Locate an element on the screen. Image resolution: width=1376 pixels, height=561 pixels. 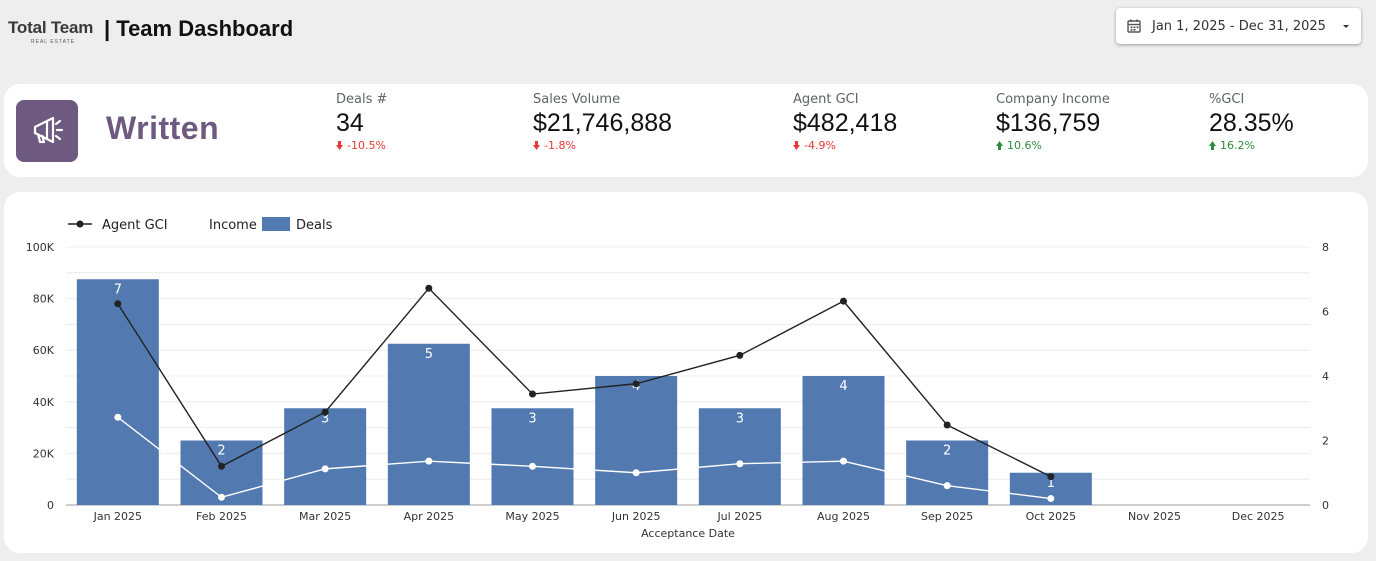
kpi-heading: Written is located at coordinates (163, 128).